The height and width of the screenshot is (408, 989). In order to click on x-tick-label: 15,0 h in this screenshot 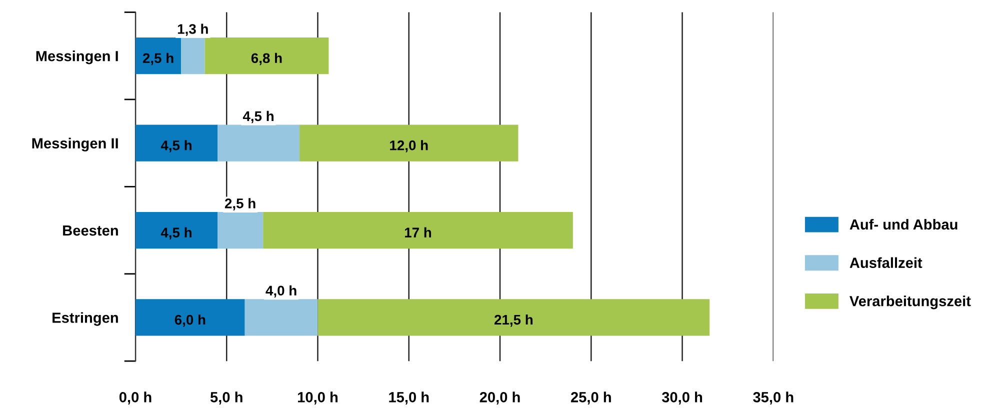, I will do `click(409, 398)`.